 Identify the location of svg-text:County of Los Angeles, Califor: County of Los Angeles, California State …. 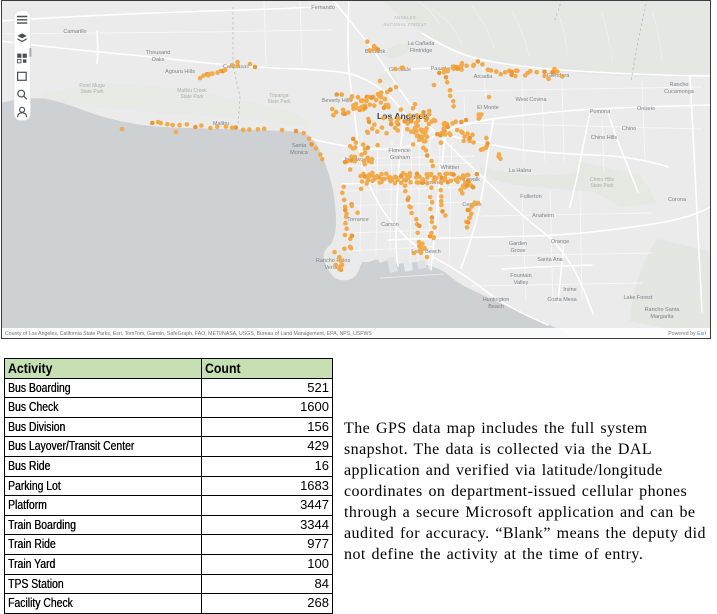
(188, 334).